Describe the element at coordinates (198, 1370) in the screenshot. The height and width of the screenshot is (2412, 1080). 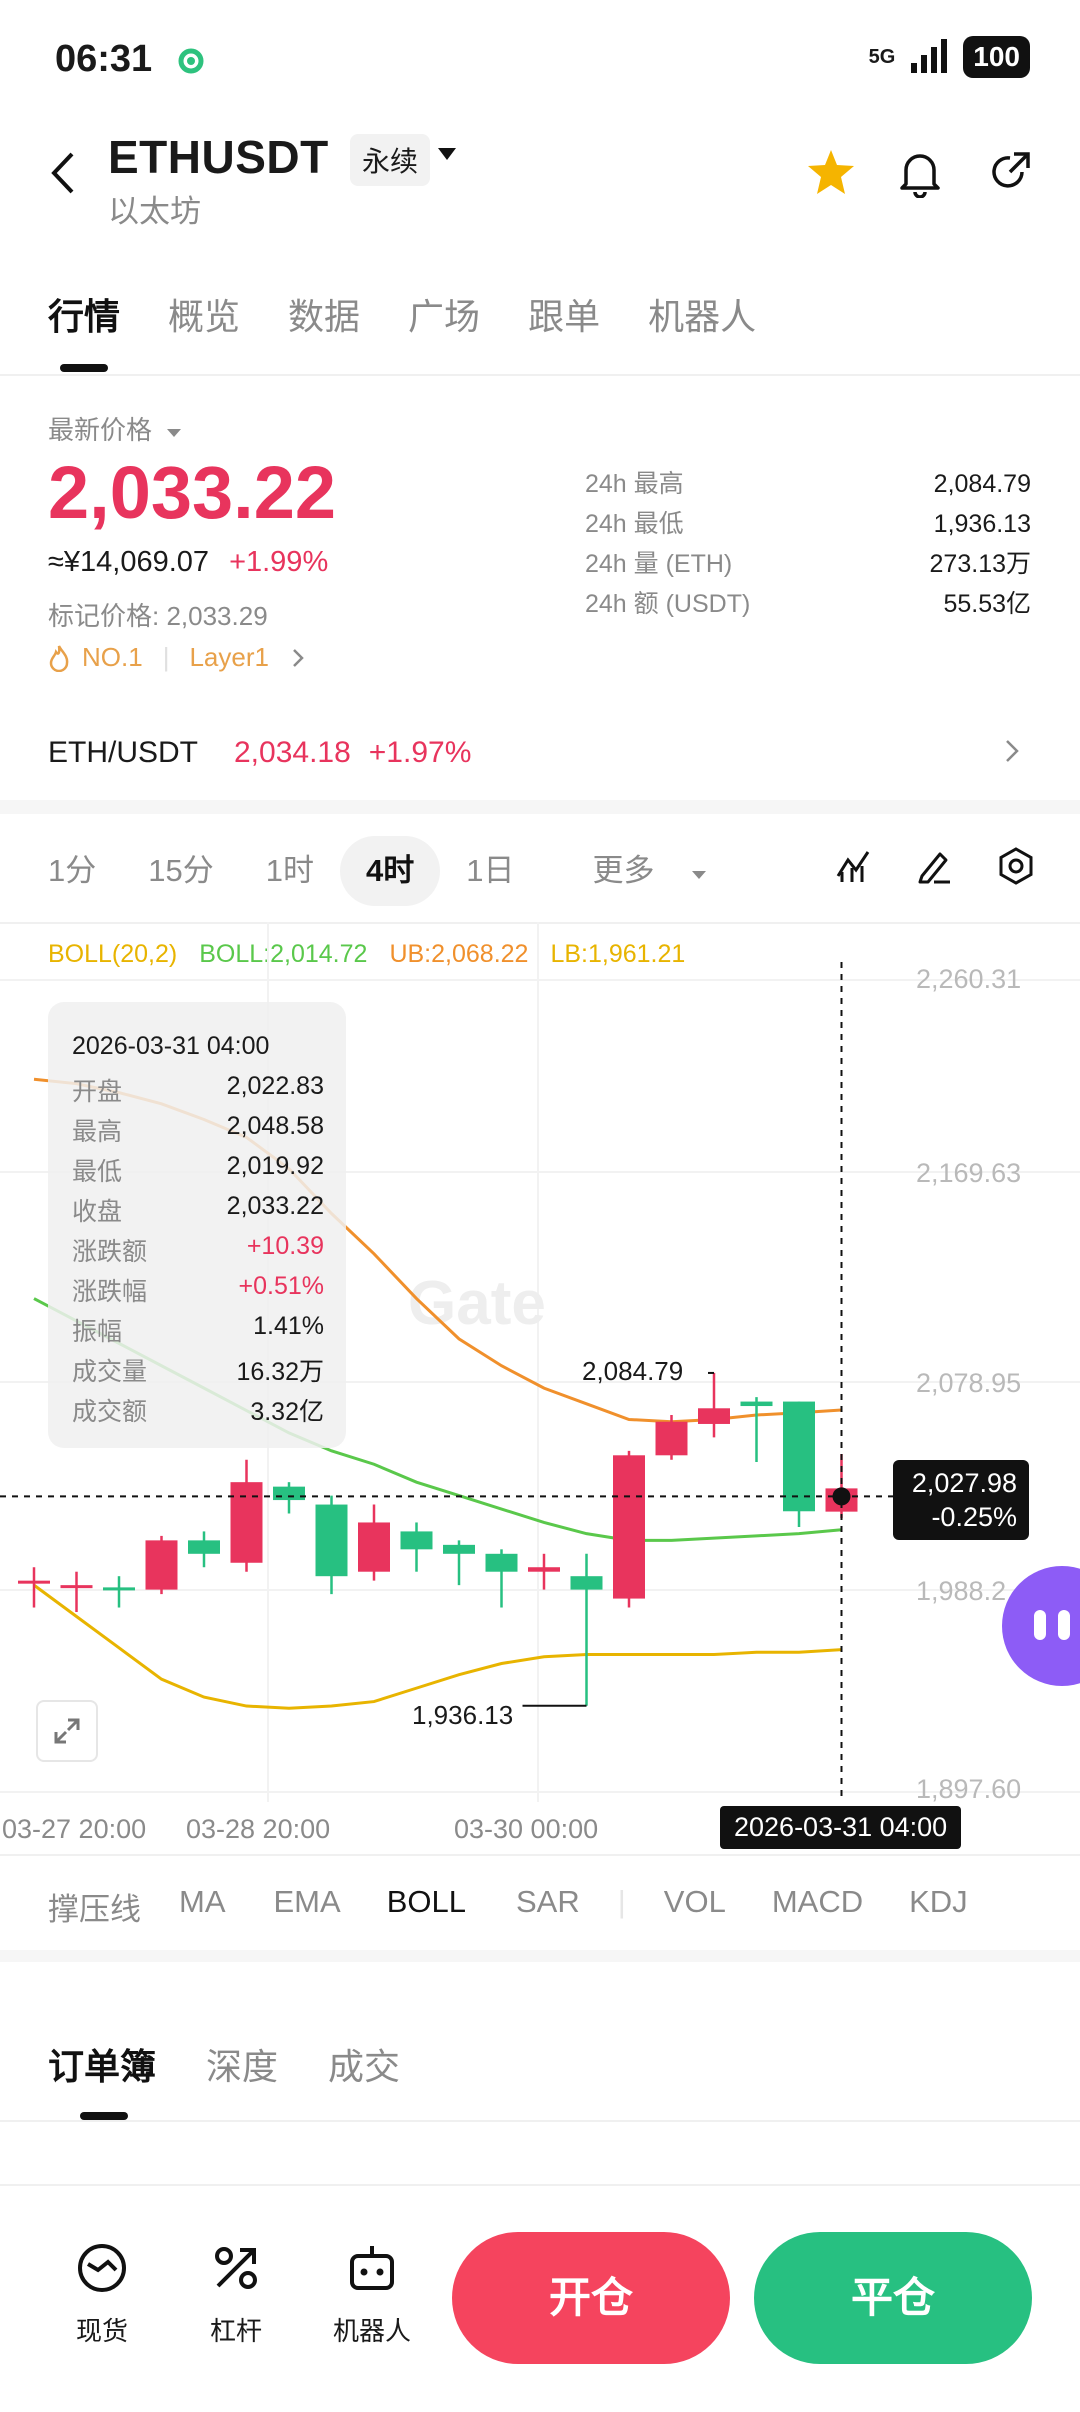
I see `tooltip-row: 成交量 16.32万` at that location.